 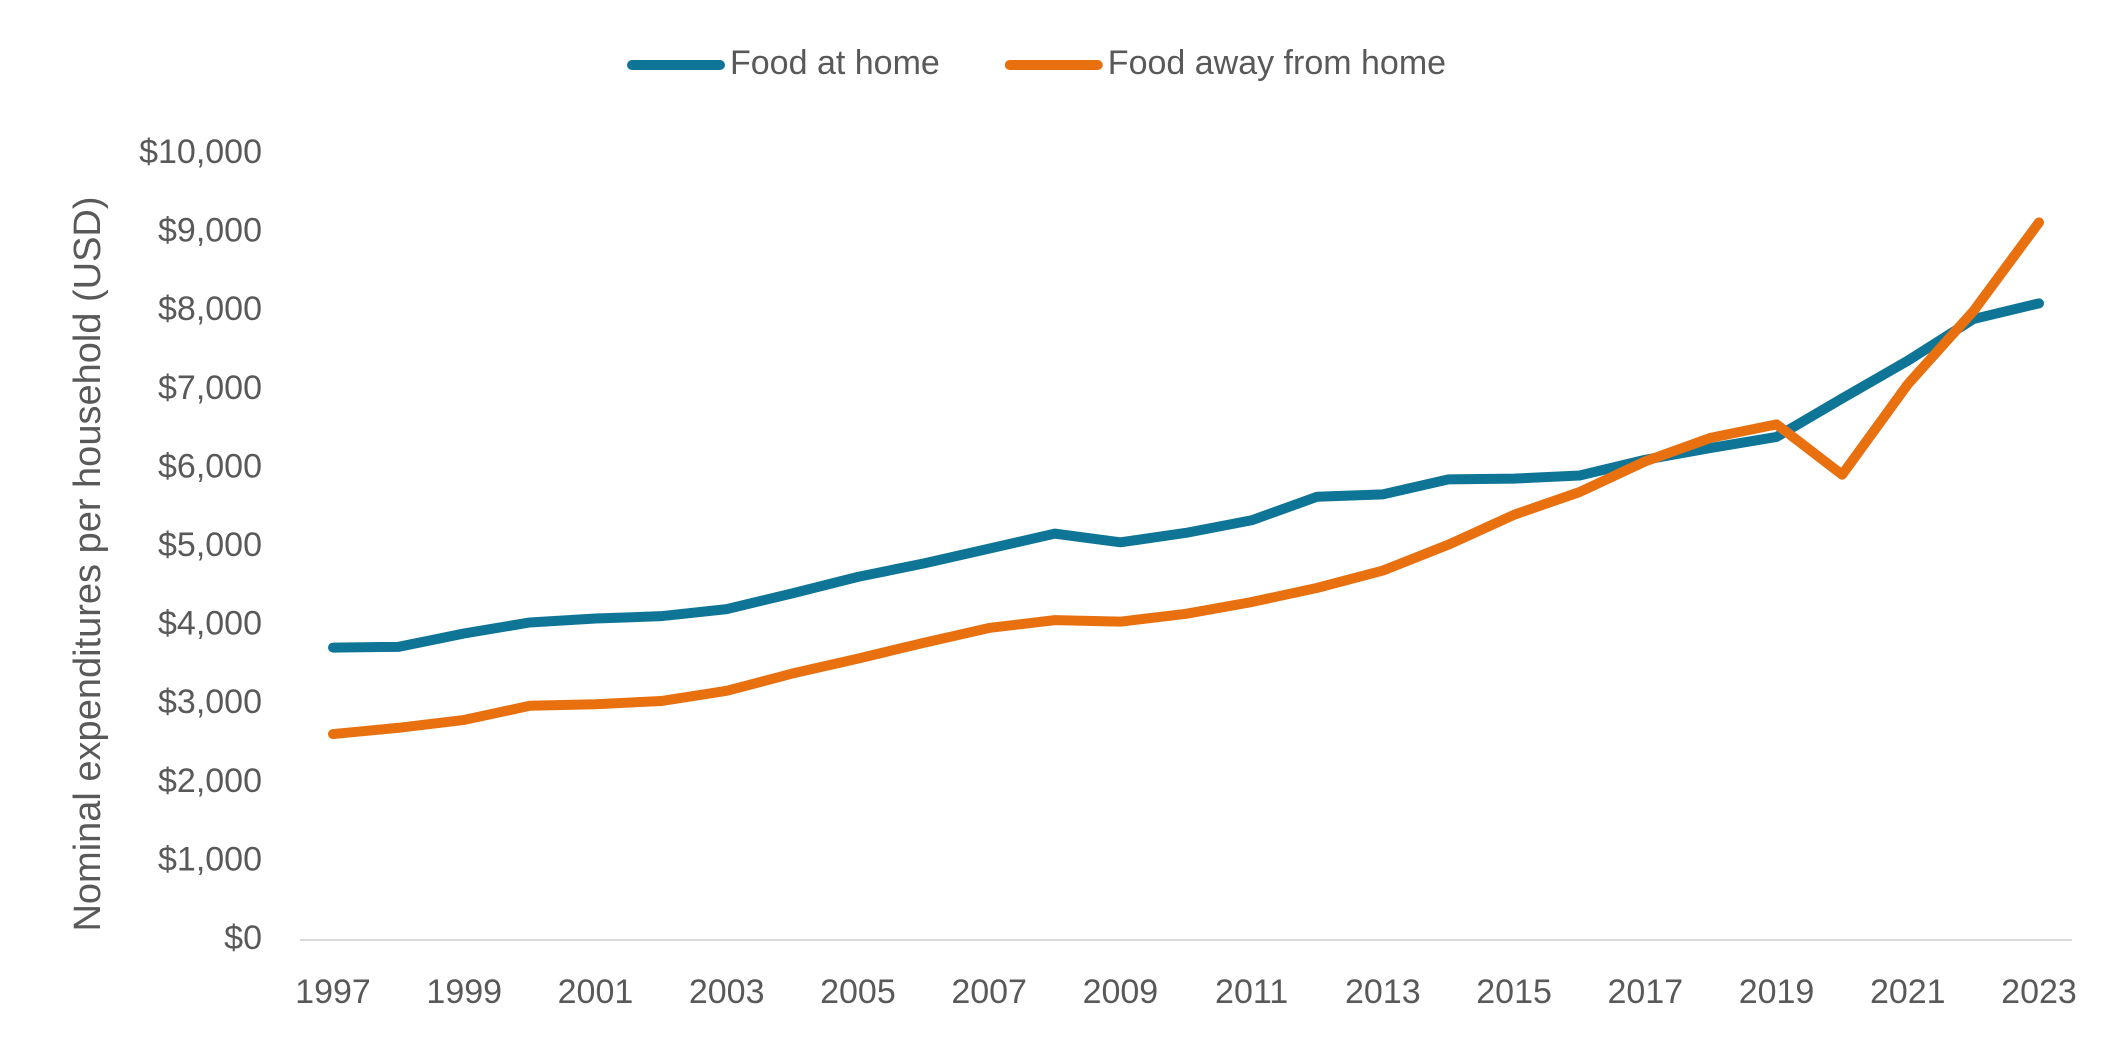 What do you see at coordinates (464, 992) in the screenshot?
I see `x-tick-label: 1999` at bounding box center [464, 992].